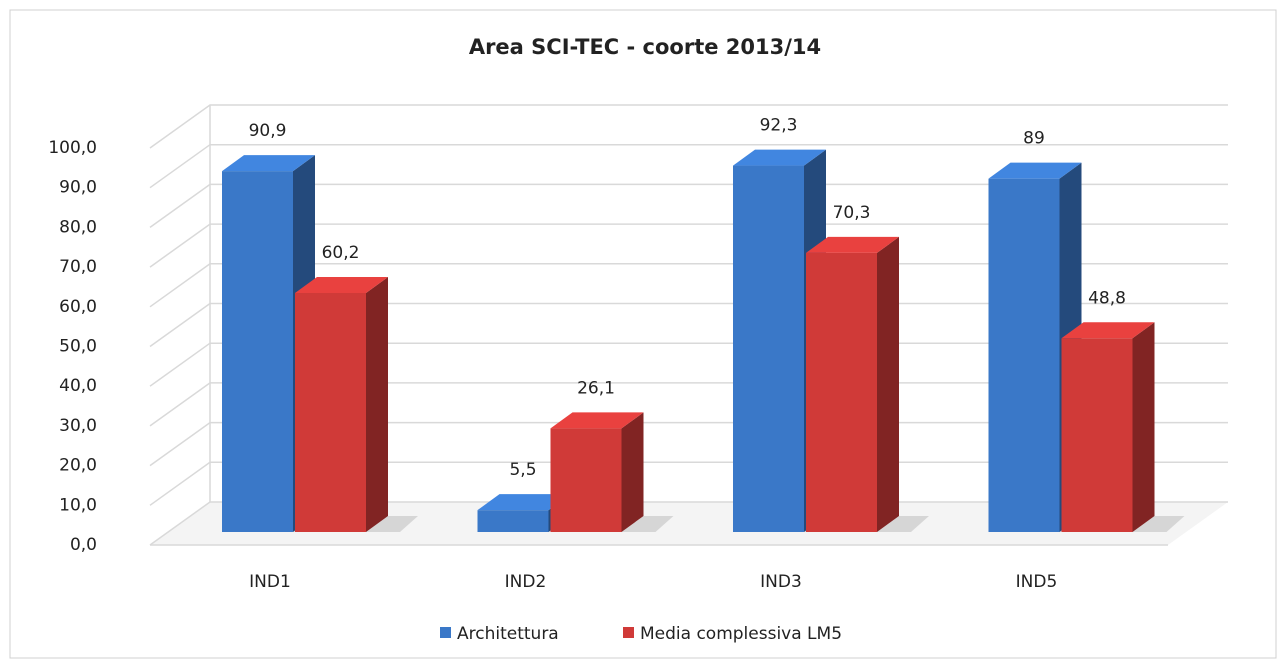 The image size is (1287, 669). Describe the element at coordinates (781, 582) in the screenshot. I see `x-tick-label: IND3` at that location.